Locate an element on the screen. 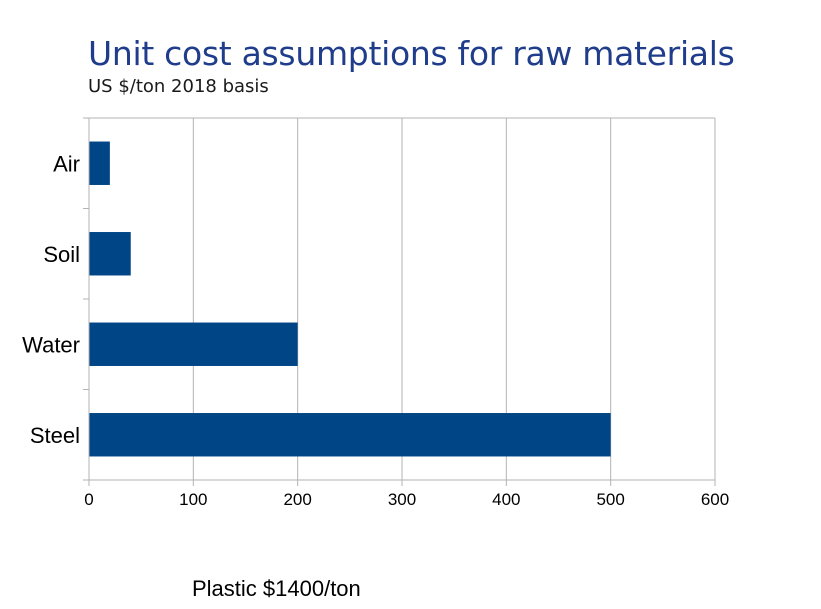 The height and width of the screenshot is (609, 821). x-tick-label: 200 is located at coordinates (297, 499).